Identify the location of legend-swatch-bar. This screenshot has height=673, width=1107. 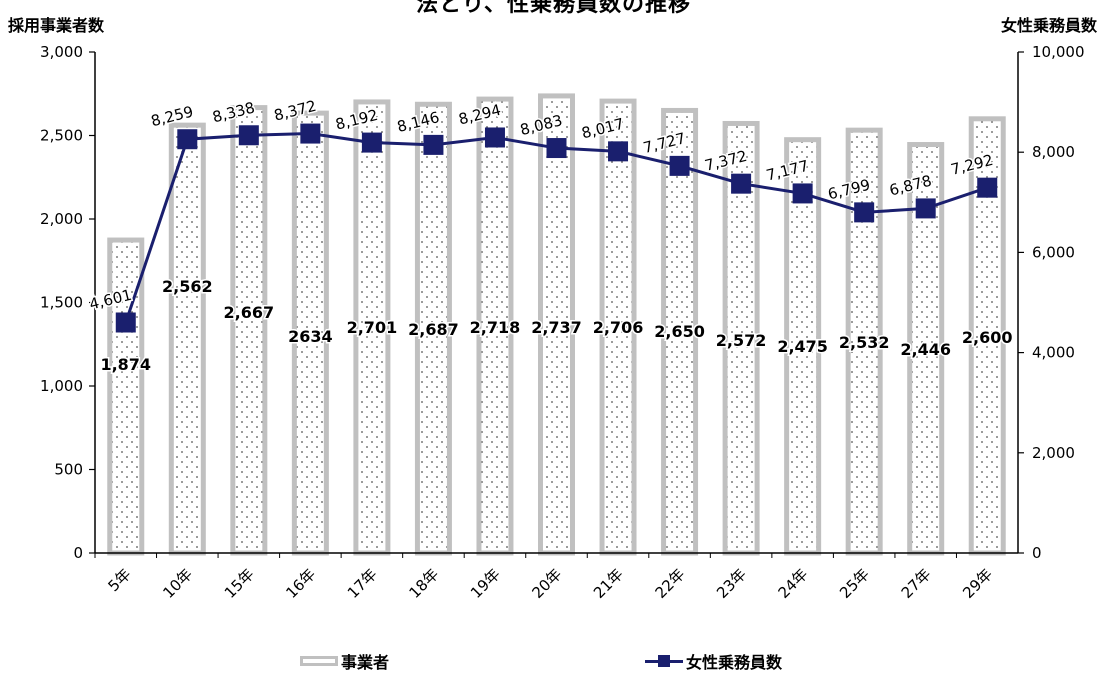
(319, 661).